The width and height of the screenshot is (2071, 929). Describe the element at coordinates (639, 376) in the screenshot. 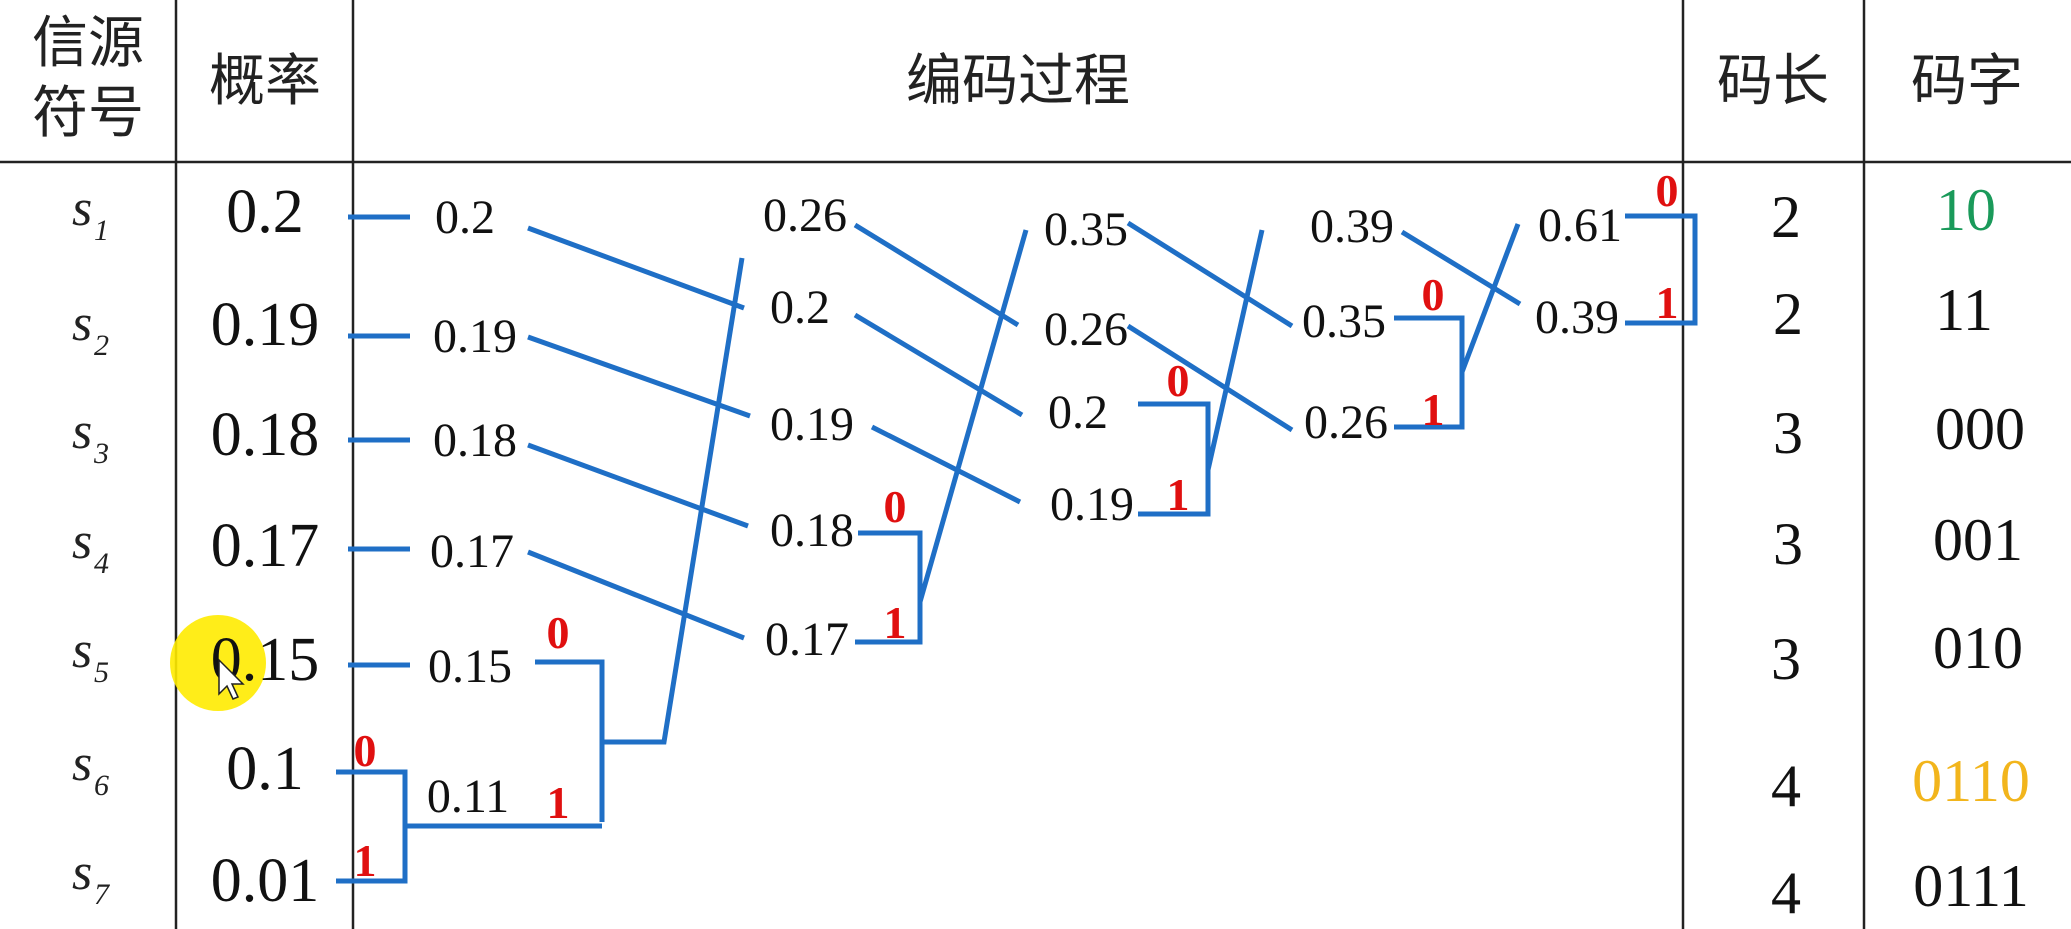

I see `edge-0.19-to-0.19` at that location.